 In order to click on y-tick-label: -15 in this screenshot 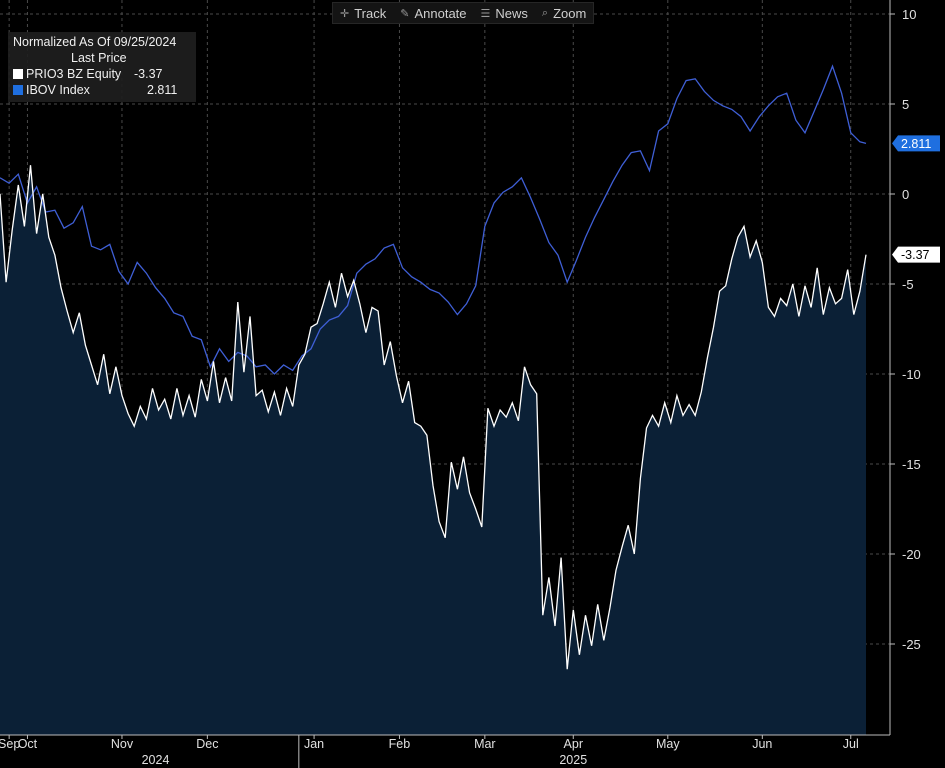, I will do `click(911, 464)`.